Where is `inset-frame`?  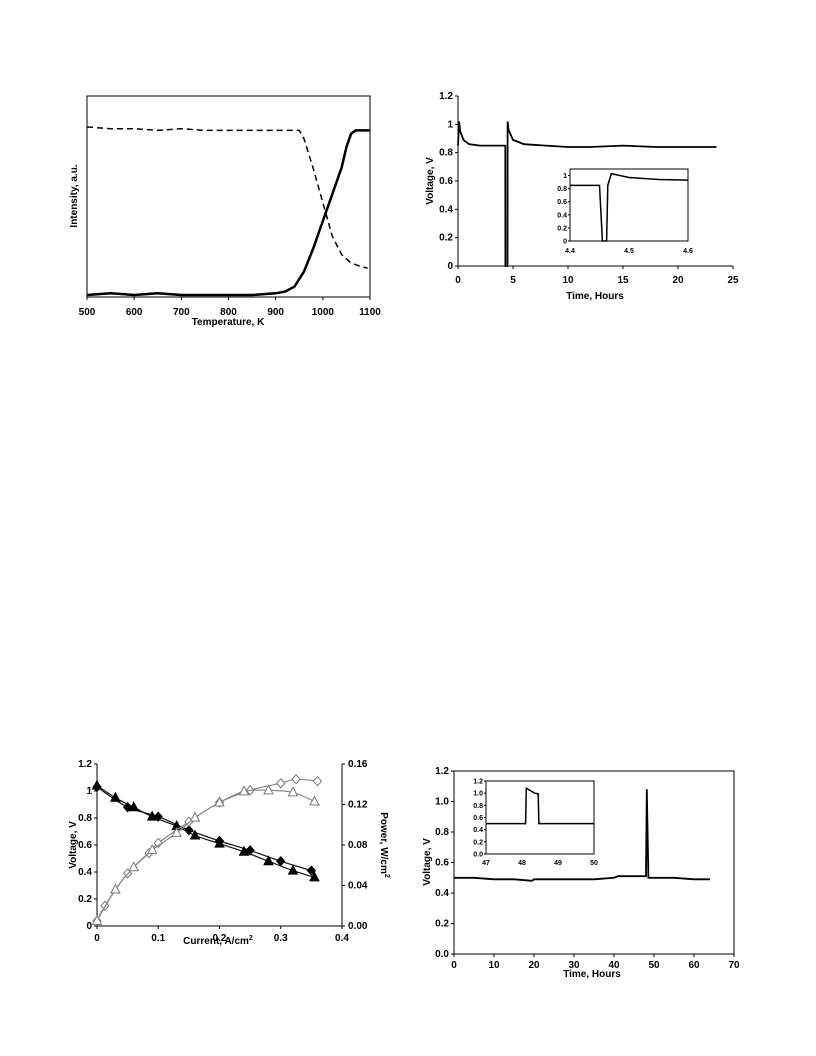
inset-frame is located at coordinates (540, 817).